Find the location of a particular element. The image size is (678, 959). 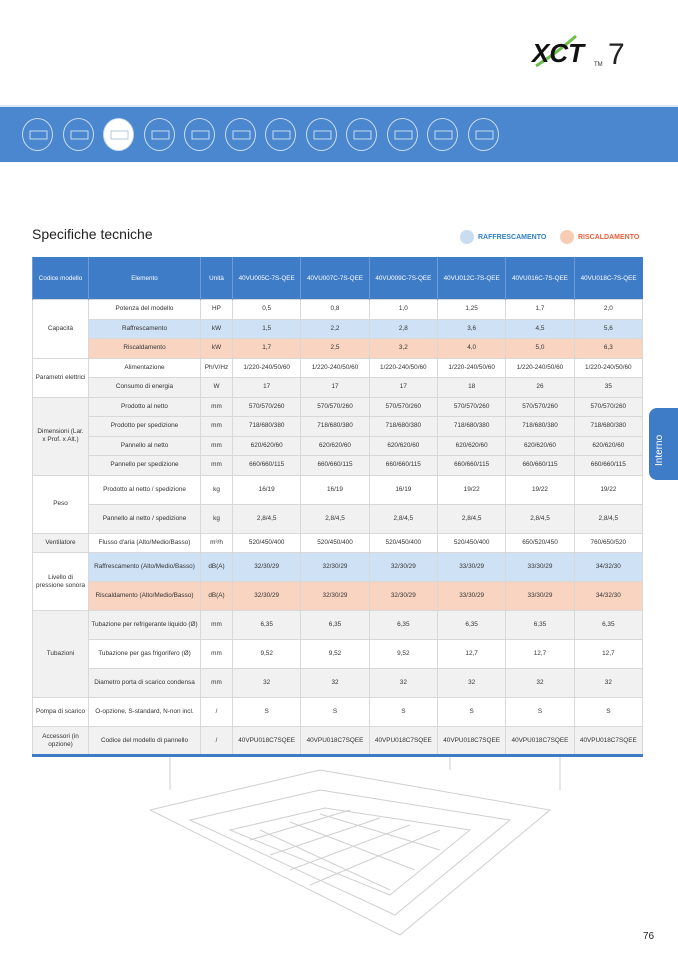

legend-cooling: RAFFRESCAMENTO is located at coordinates (503, 237).